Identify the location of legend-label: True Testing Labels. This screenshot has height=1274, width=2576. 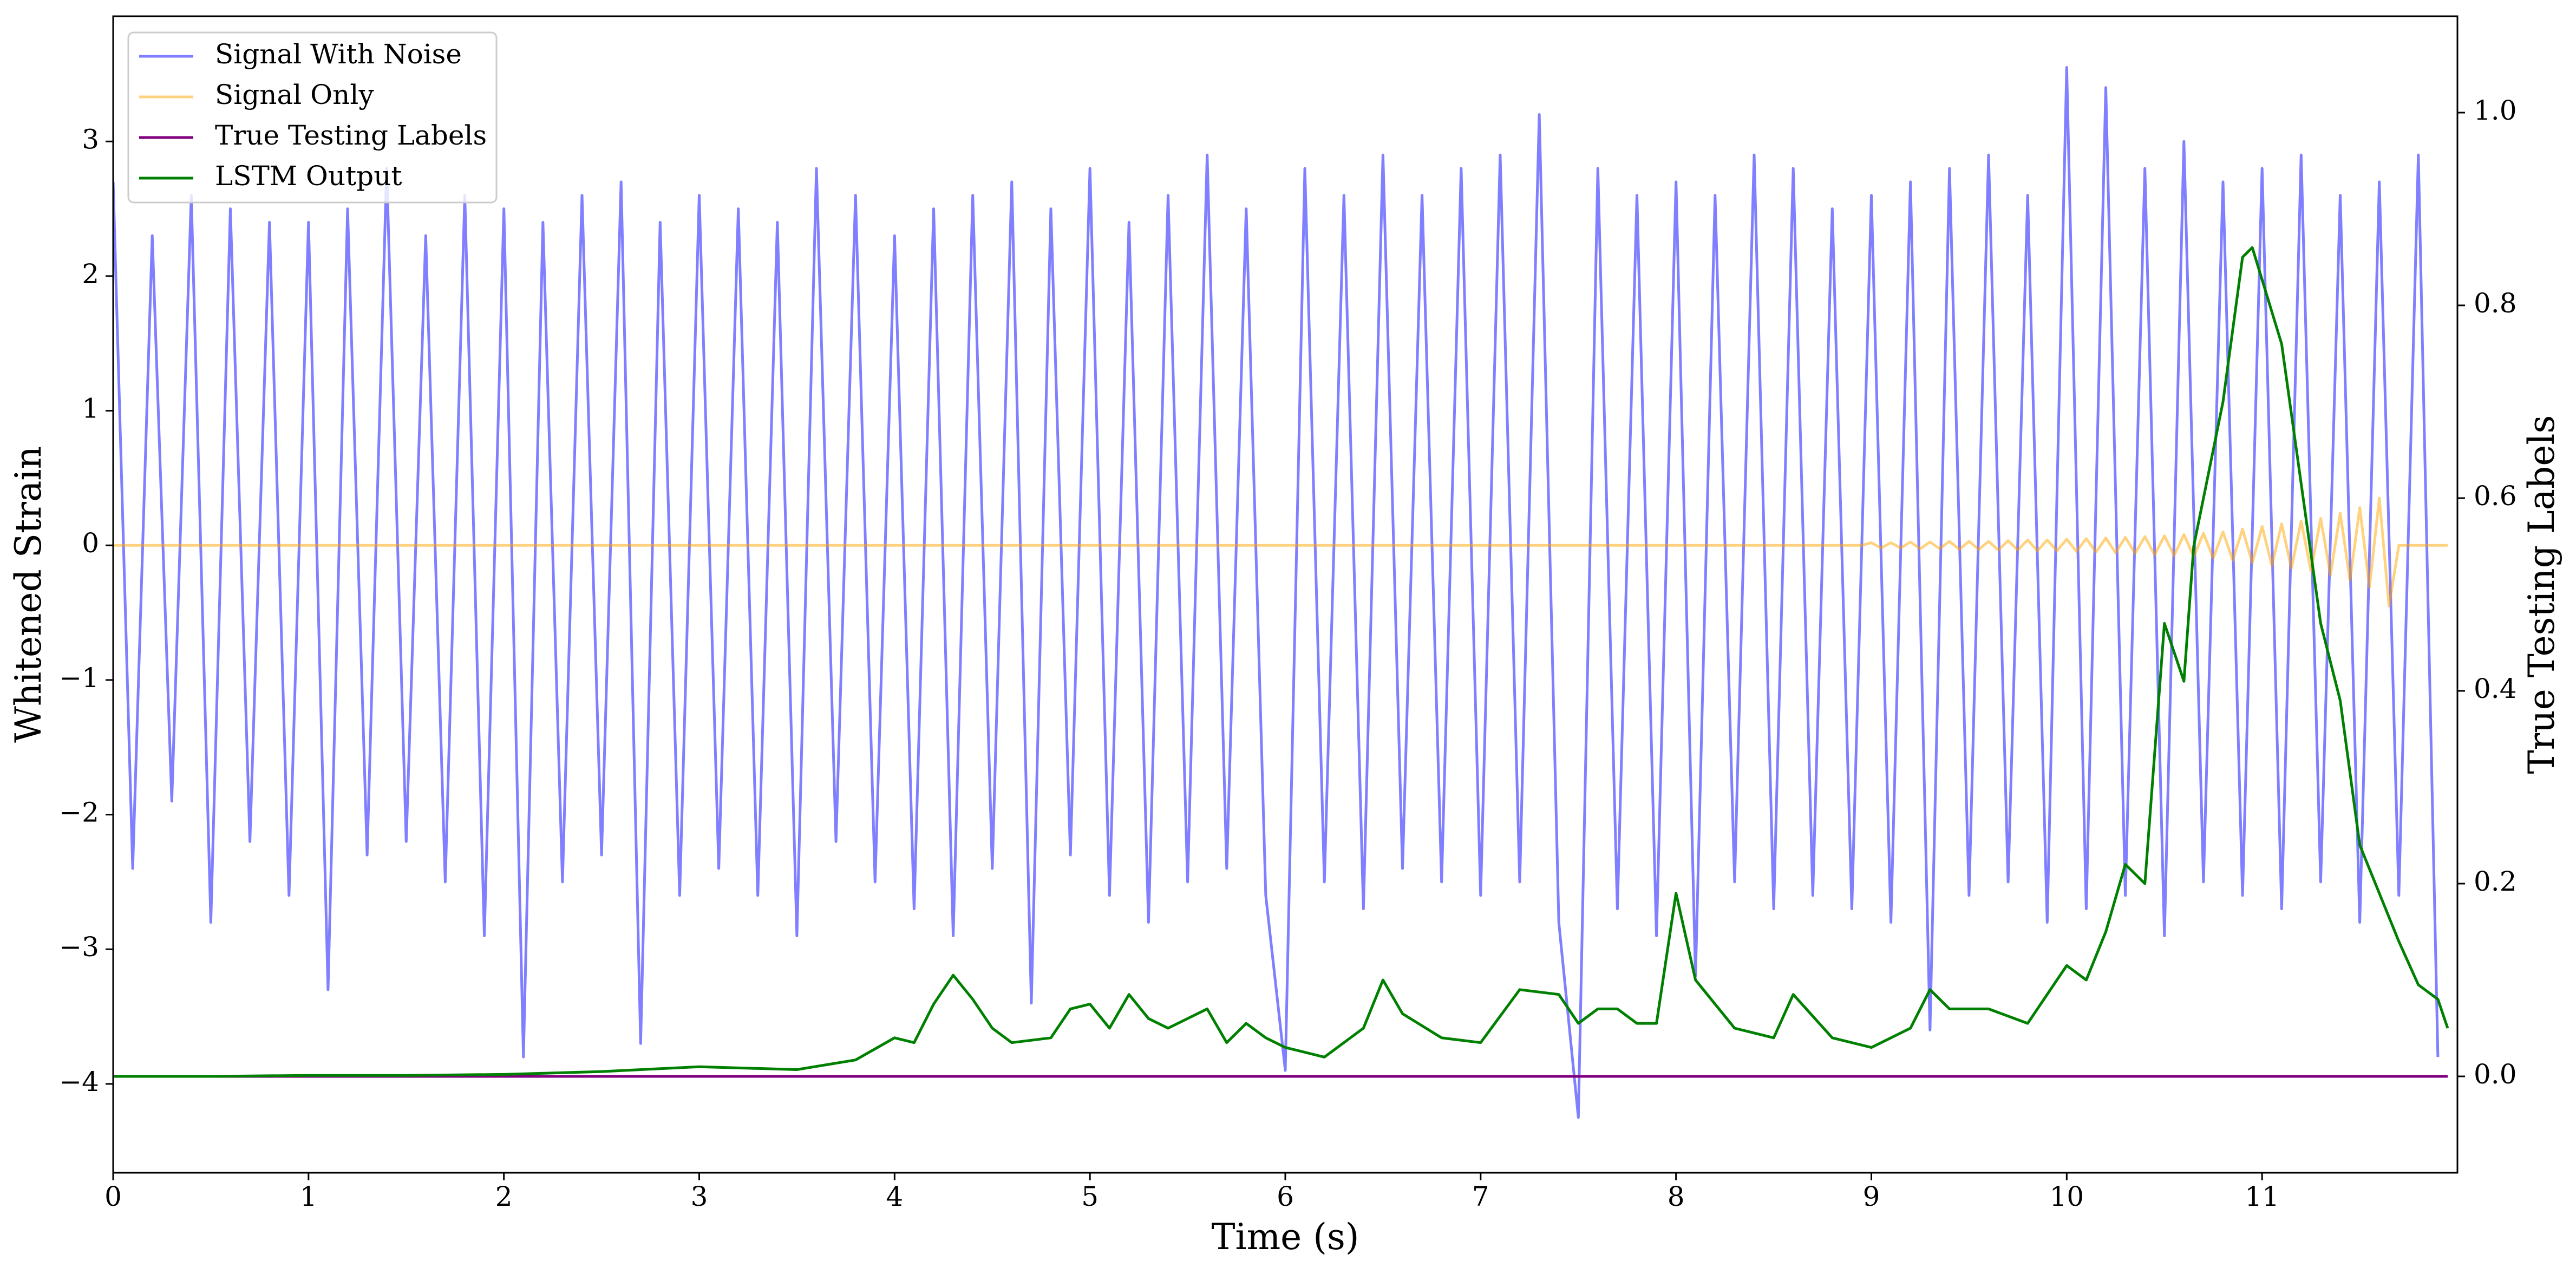
(351, 135).